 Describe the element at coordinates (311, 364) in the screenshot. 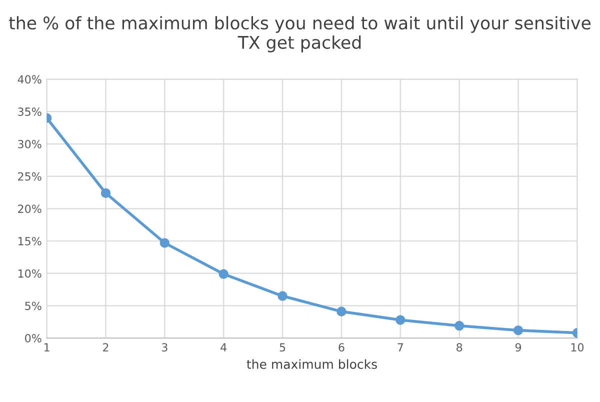

I see `x-axis-title: the maximum blocks` at that location.